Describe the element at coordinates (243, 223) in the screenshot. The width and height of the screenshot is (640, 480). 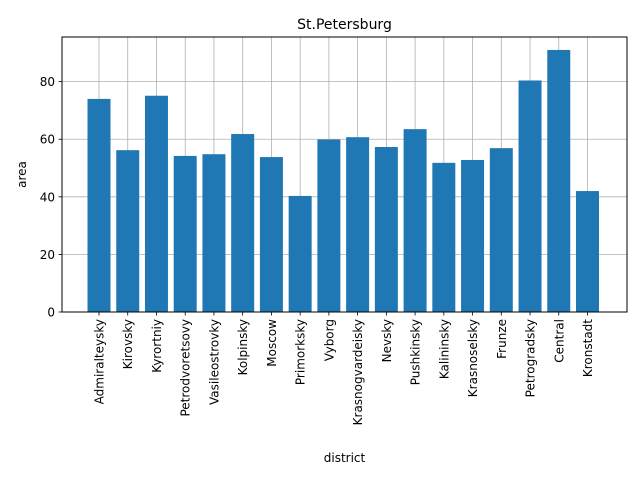
I see `bar-kolpinsky` at that location.